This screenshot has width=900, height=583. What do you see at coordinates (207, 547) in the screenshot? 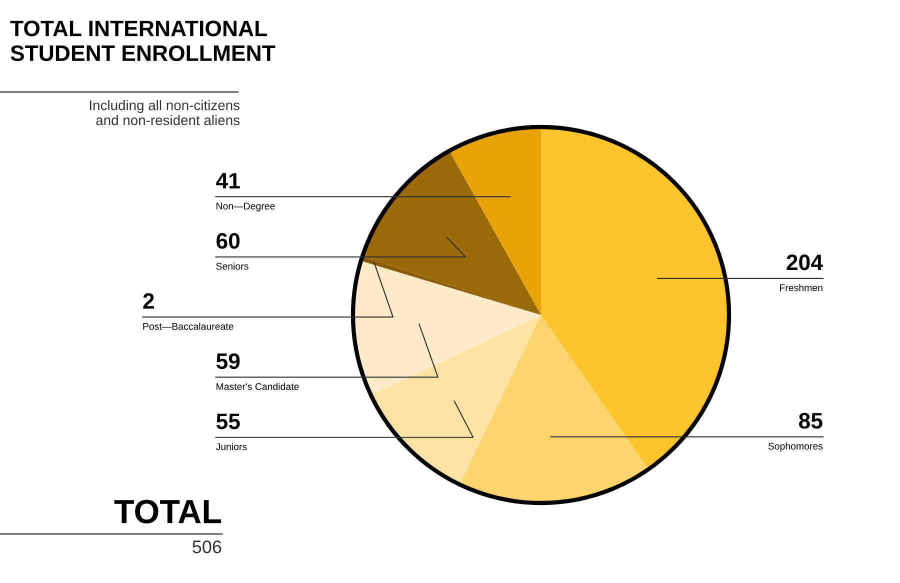
I see `text: 506` at bounding box center [207, 547].